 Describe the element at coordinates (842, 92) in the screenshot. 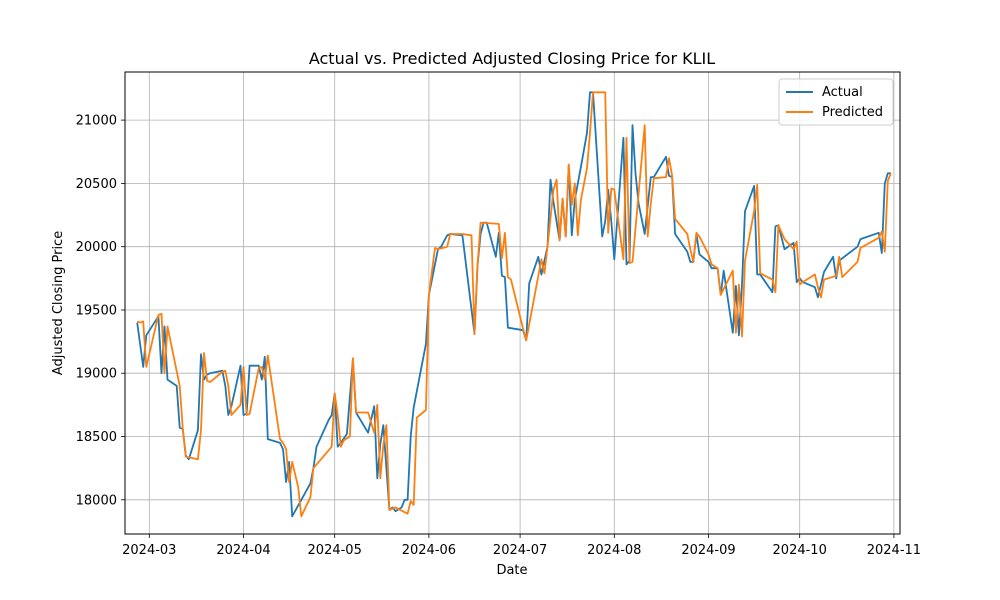

I see `legend-label-actual: Actual` at that location.